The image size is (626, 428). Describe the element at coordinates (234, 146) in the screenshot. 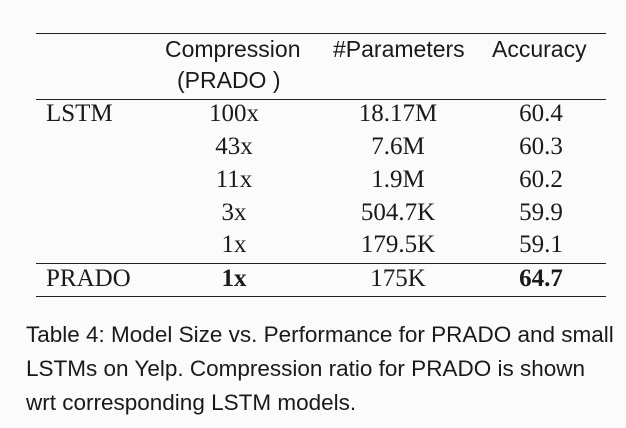

I see `table-row-compression: 43x` at that location.